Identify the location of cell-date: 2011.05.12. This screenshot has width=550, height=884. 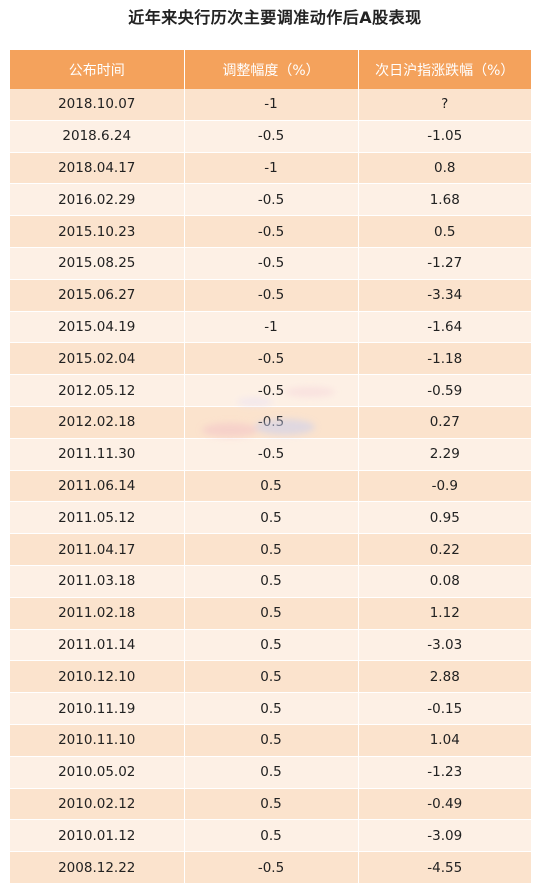
(97, 518).